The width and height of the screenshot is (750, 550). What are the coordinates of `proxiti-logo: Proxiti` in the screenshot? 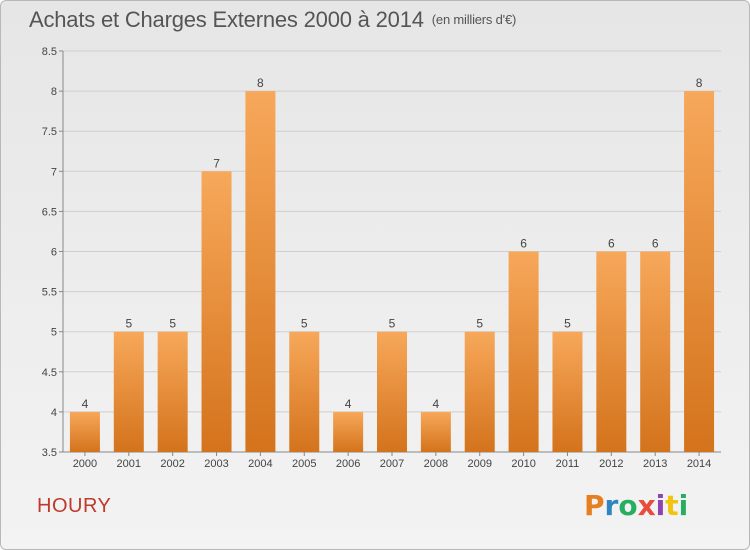 It's located at (636, 505).